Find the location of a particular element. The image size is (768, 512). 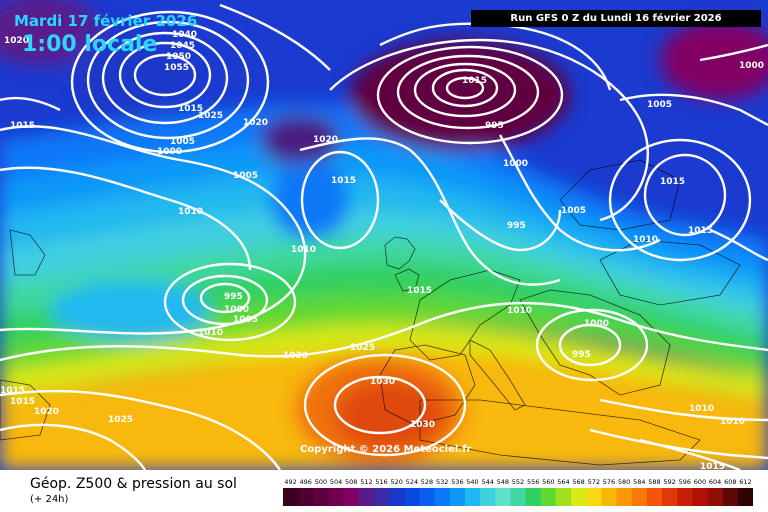

legend-tick-label: 560 is located at coordinates (548, 482).